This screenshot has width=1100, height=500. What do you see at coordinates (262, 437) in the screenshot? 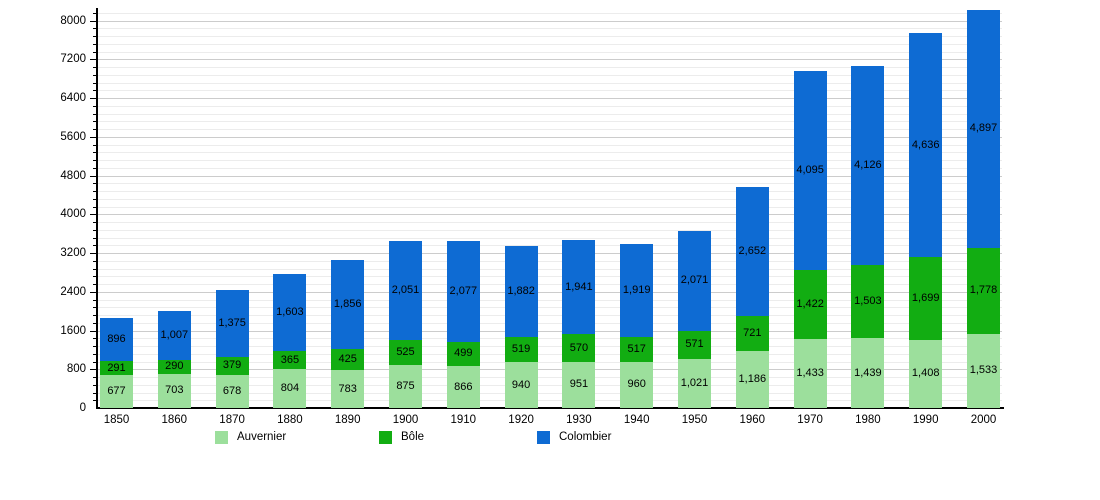
I see `legend-label-auvernier: Auvernier` at bounding box center [262, 437].